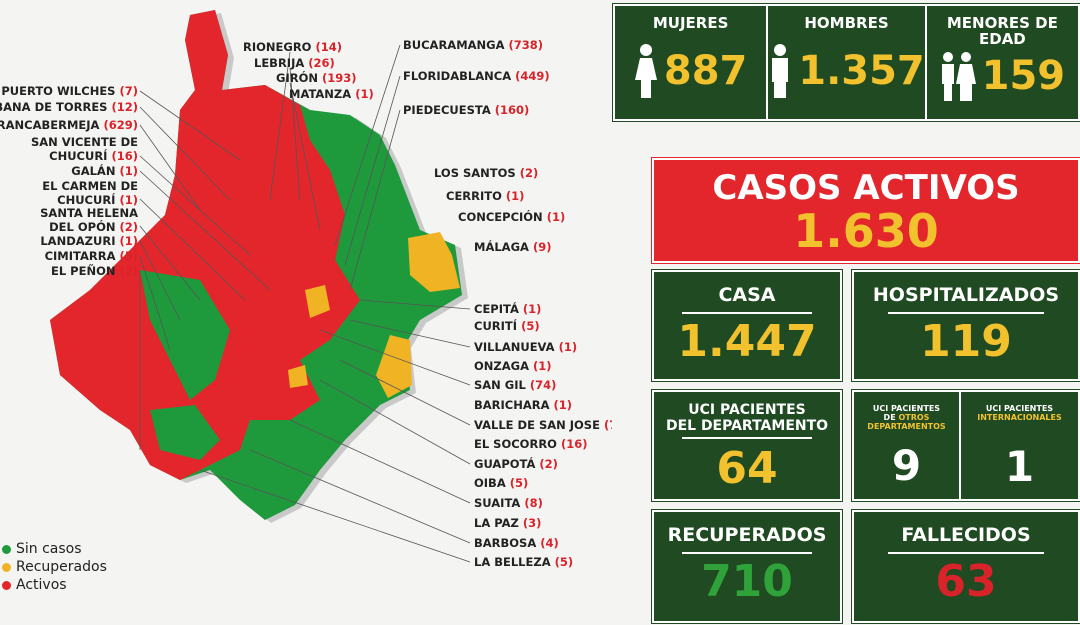 Image resolution: width=1080 pixels, height=625 pixels. I want to click on demographic-label: MUJERES, so click(690, 23).